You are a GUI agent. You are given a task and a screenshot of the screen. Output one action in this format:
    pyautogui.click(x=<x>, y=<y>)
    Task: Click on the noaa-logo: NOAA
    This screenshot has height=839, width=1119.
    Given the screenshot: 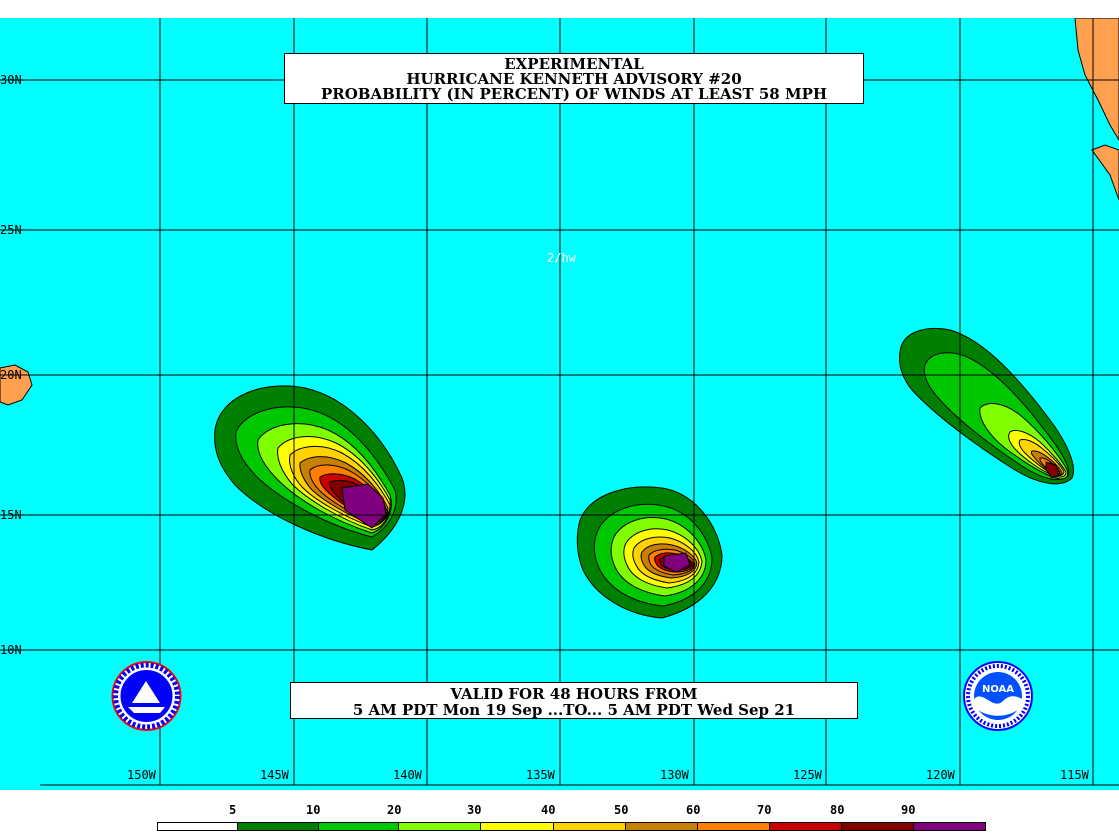 What is the action you would take?
    pyautogui.click(x=998, y=696)
    